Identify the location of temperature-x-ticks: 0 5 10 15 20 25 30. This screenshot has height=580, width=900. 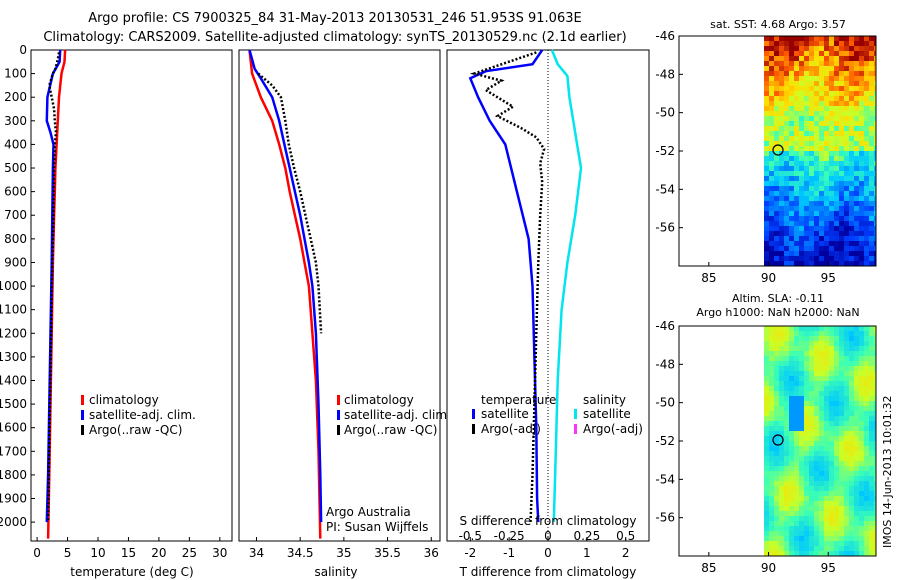
(130, 548).